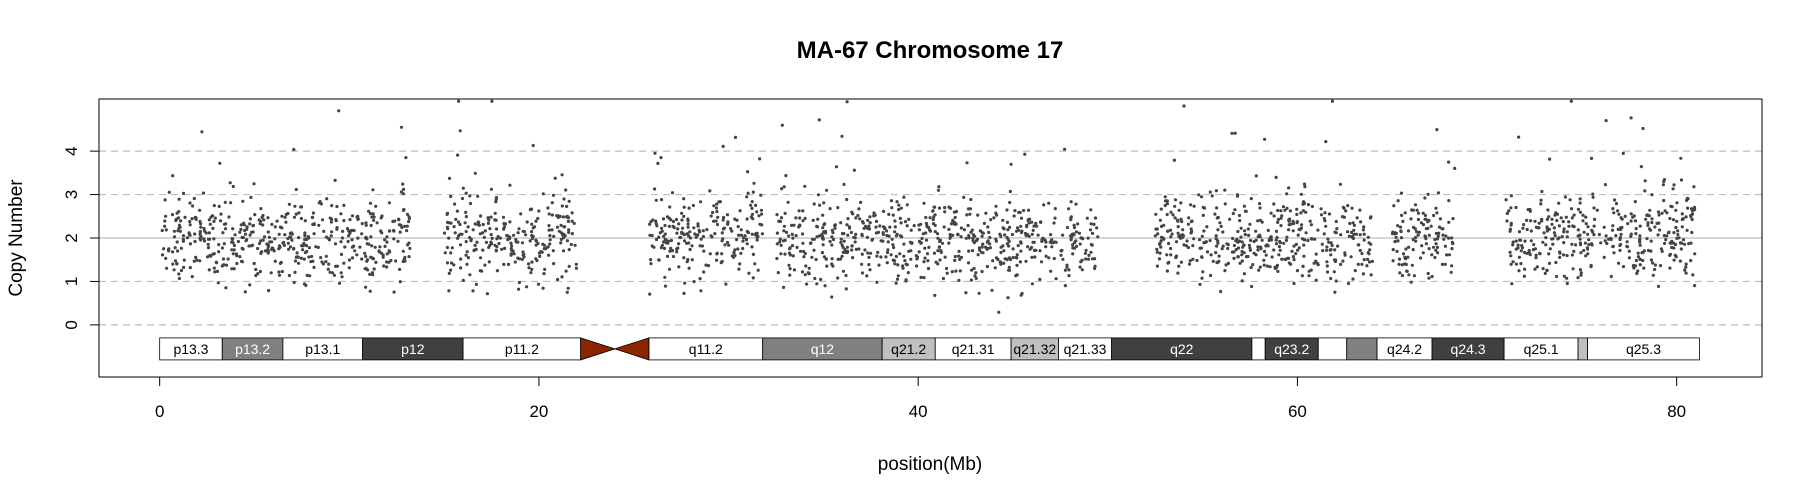 The height and width of the screenshot is (500, 1800). I want to click on cytoband-label: q23.2, so click(1291, 349).